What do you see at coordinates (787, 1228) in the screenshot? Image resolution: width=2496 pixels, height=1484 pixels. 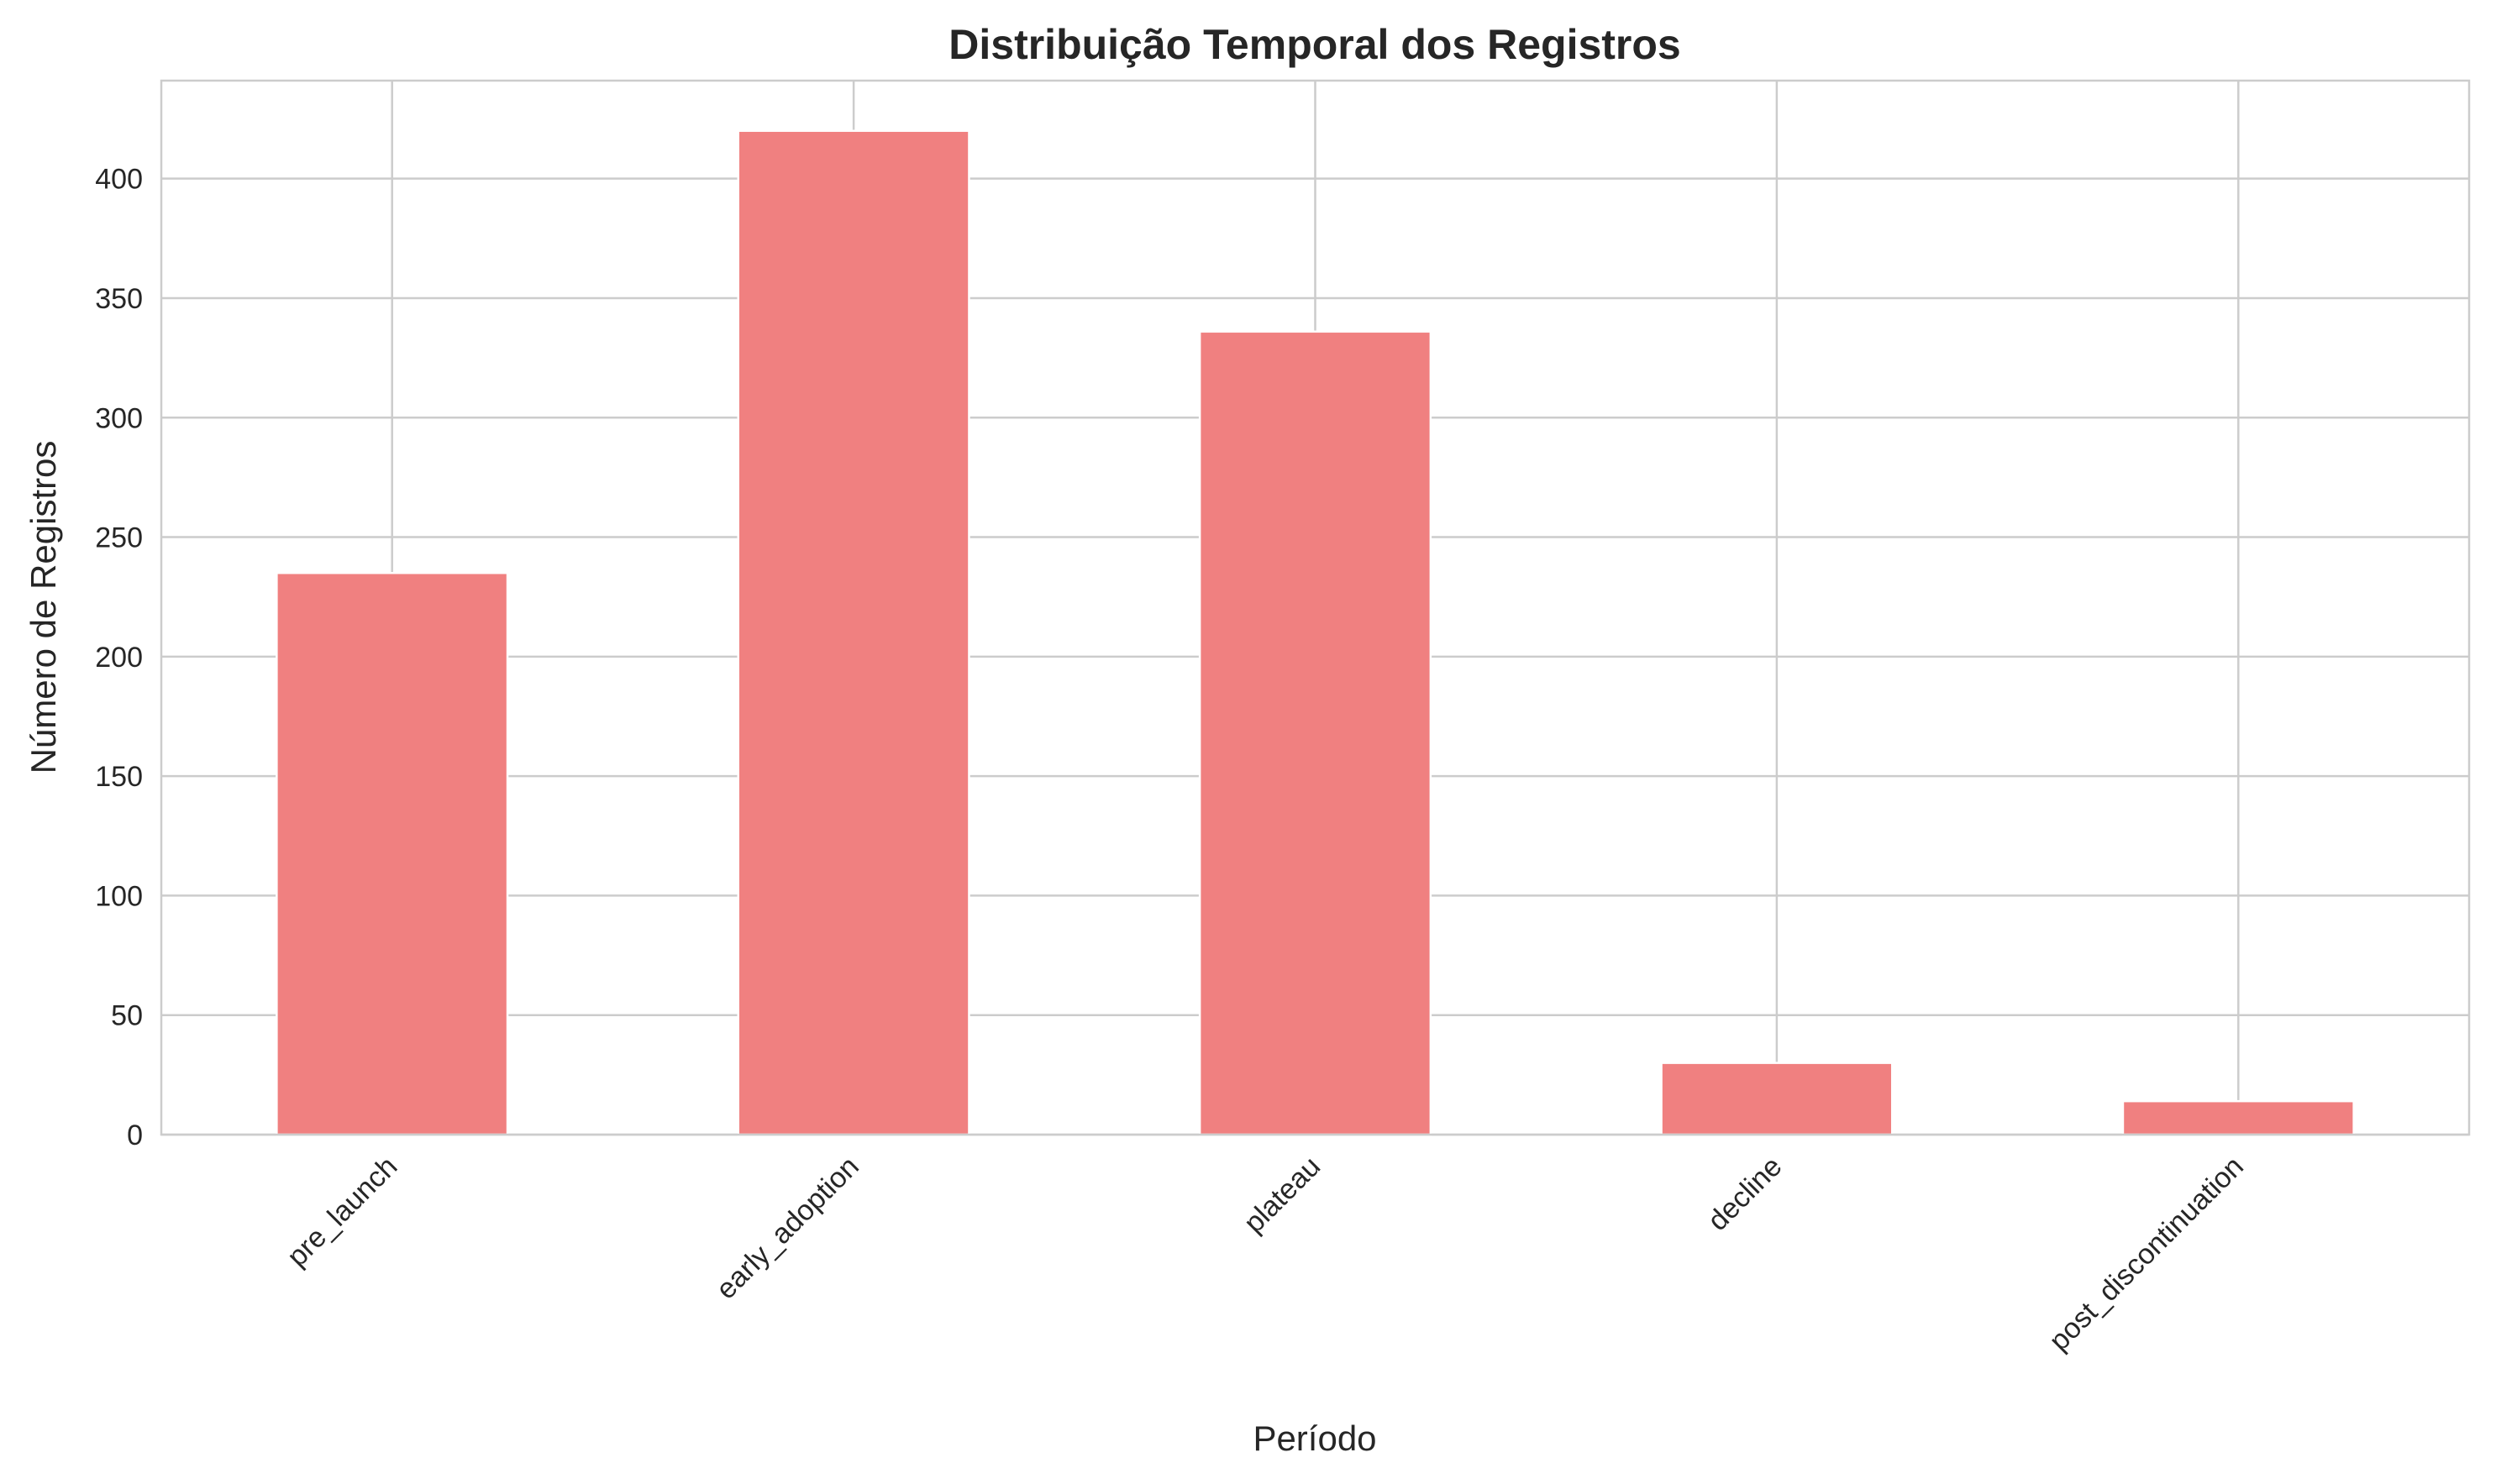 I see `x-tick-label: early_adoption` at bounding box center [787, 1228].